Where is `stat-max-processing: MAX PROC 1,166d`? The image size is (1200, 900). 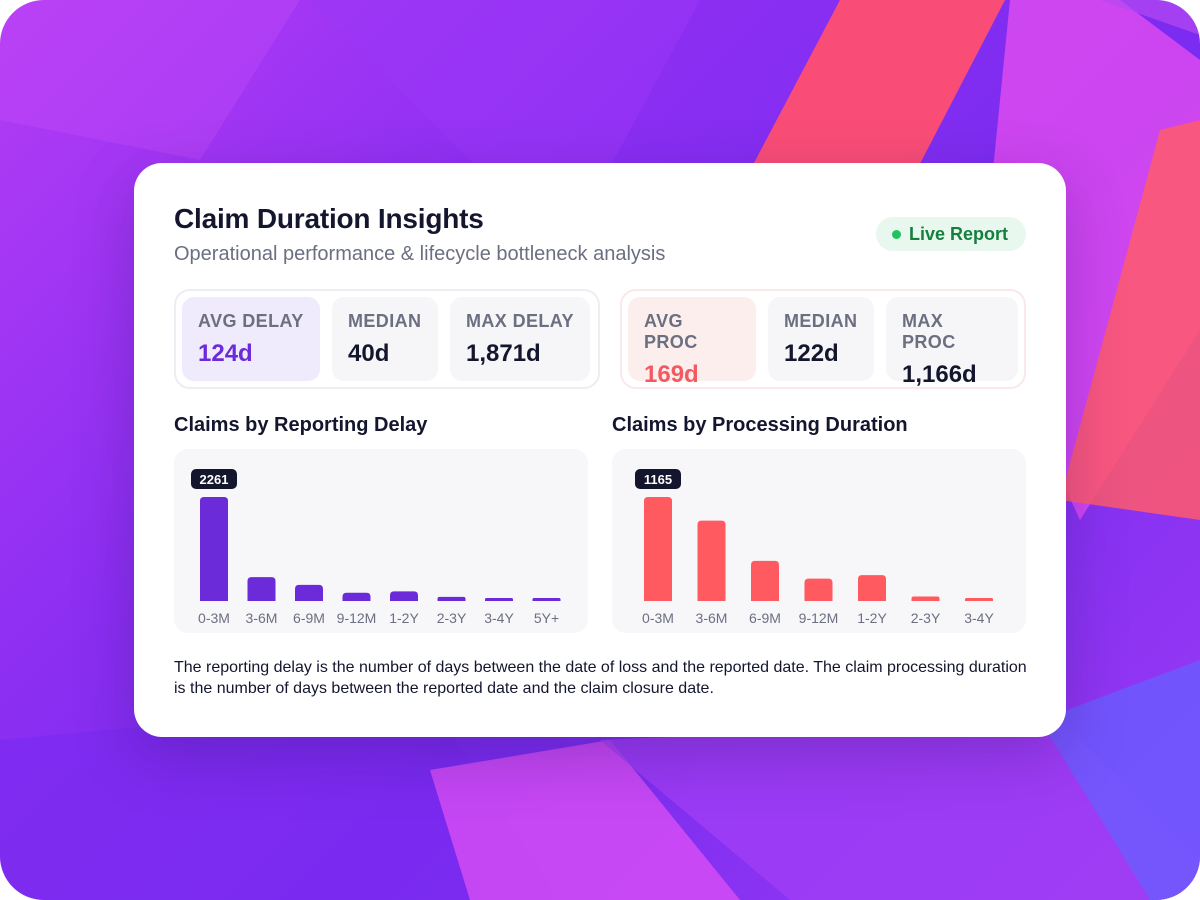 stat-max-processing: MAX PROC 1,166d is located at coordinates (952, 342).